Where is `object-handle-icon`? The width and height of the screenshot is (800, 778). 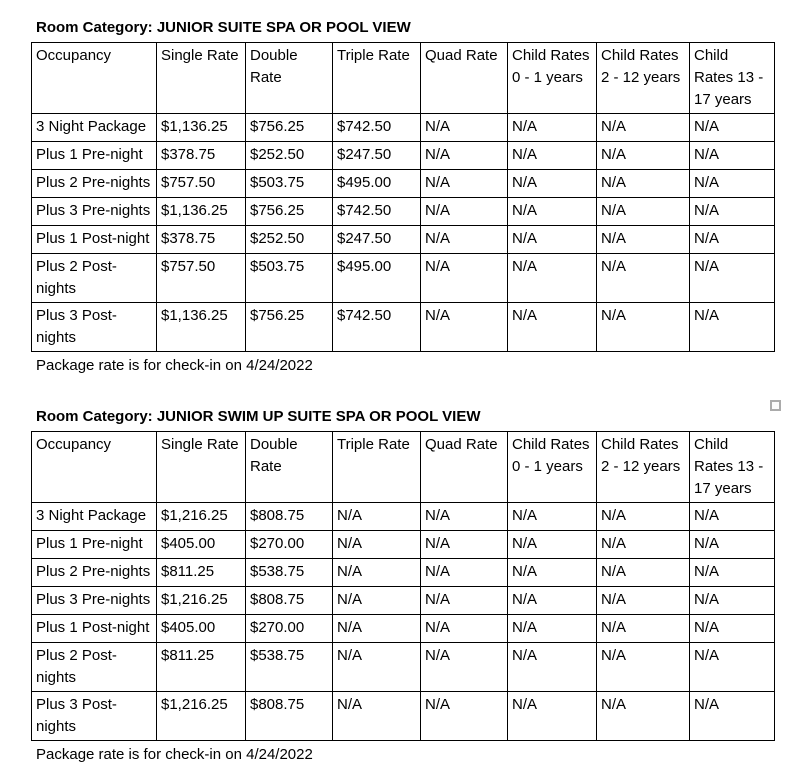
object-handle-icon is located at coordinates (775, 405).